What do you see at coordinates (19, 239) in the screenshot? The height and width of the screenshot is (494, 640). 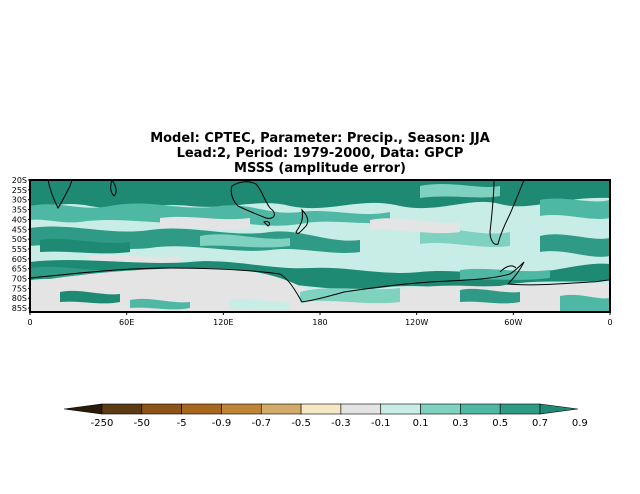 I see `latitude-tick-label: 50S` at bounding box center [19, 239].